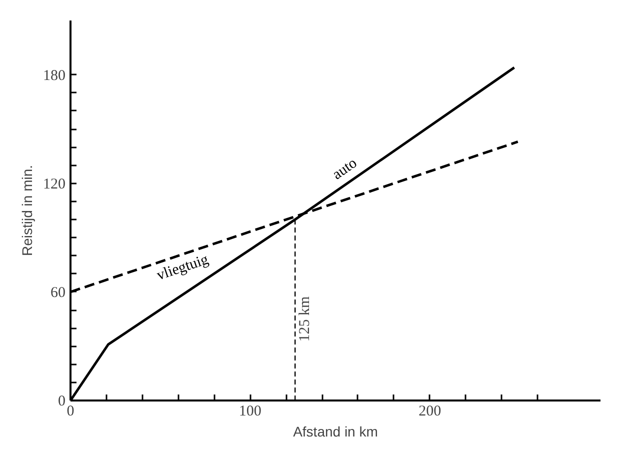 This screenshot has height=455, width=624. What do you see at coordinates (27, 210) in the screenshot?
I see `y-axis-title: Reistijd in min.` at bounding box center [27, 210].